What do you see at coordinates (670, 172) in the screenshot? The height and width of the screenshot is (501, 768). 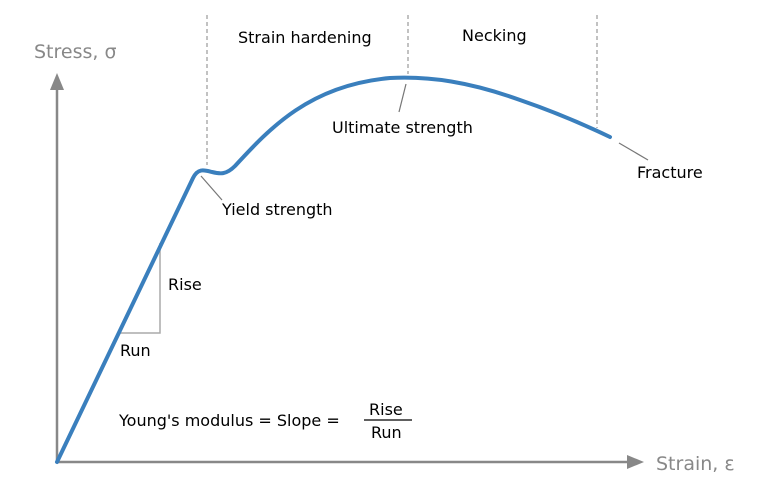 I see `fracture-label: Fracture` at bounding box center [670, 172].